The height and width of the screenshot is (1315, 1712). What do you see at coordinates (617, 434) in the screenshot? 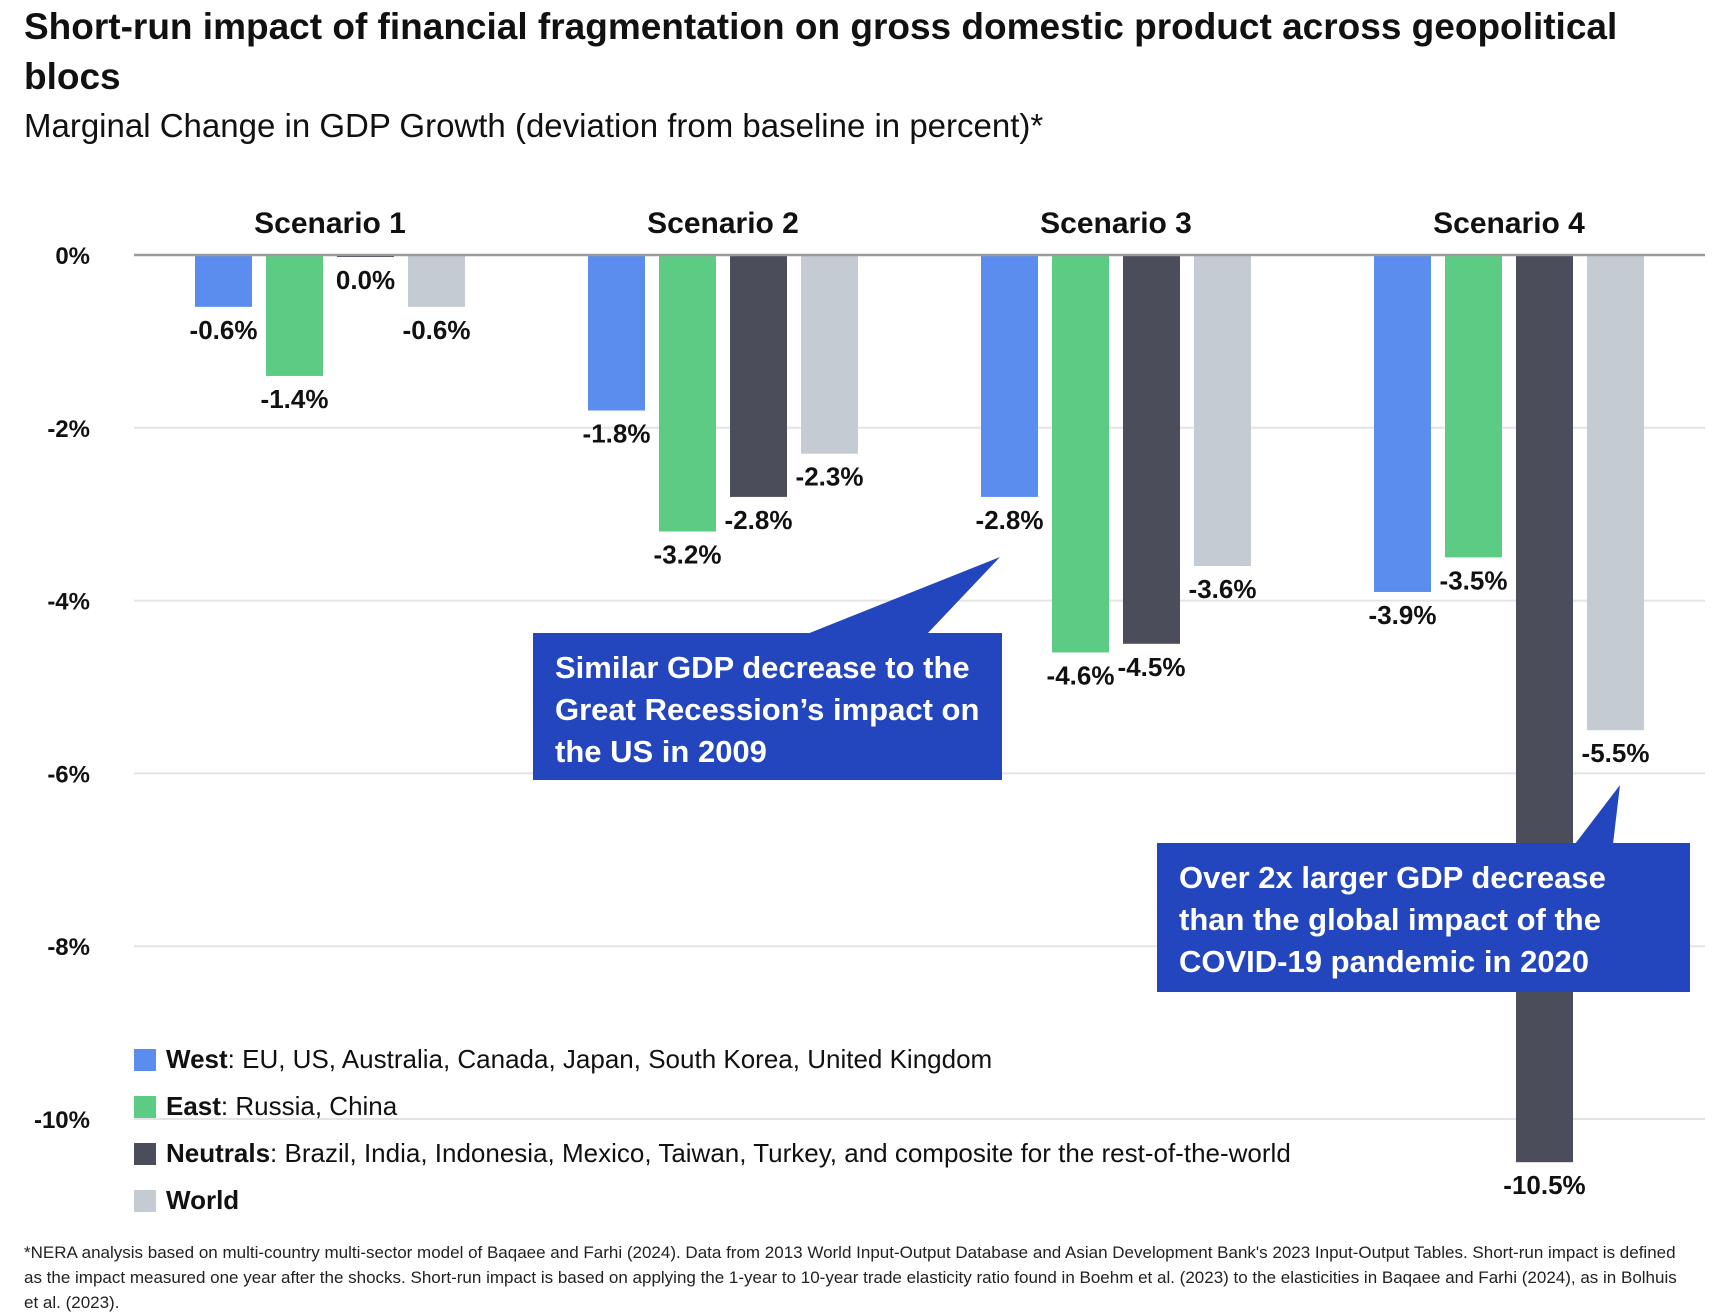
I see `data-label: -1.8%` at bounding box center [617, 434].